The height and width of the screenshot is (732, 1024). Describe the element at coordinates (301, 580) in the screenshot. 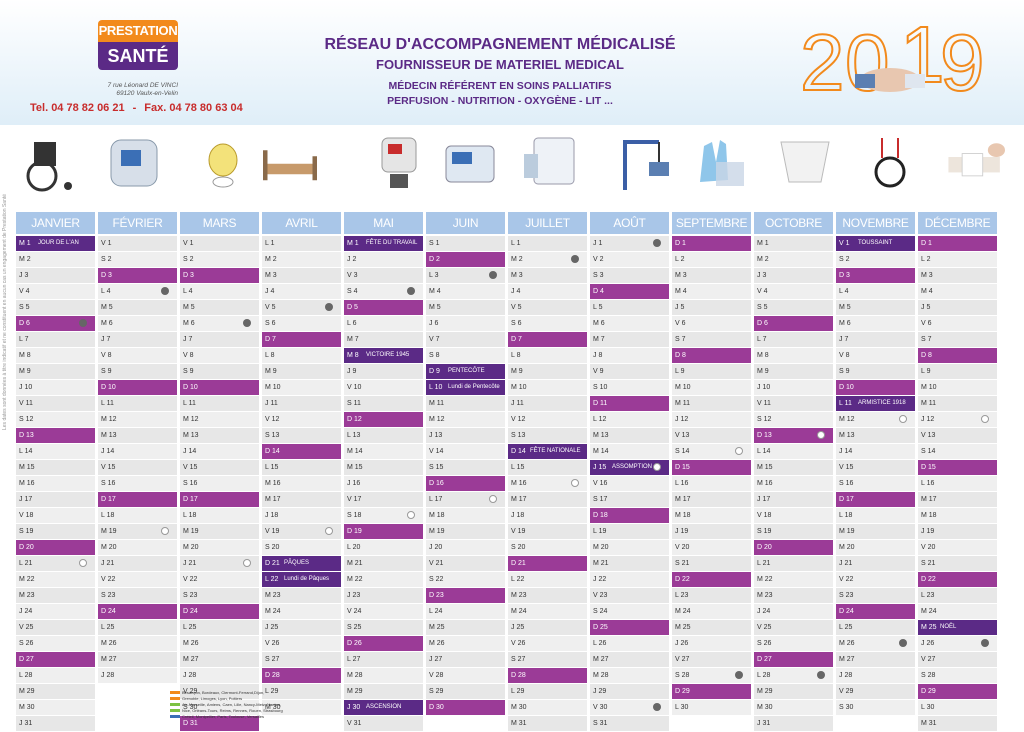

I see `day-cell: L 22 Lundi de Pâques` at that location.